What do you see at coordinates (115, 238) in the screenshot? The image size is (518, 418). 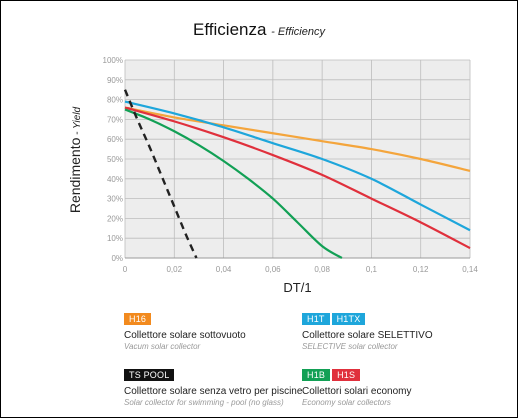 I see `y-tick-label: 10%` at bounding box center [115, 238].